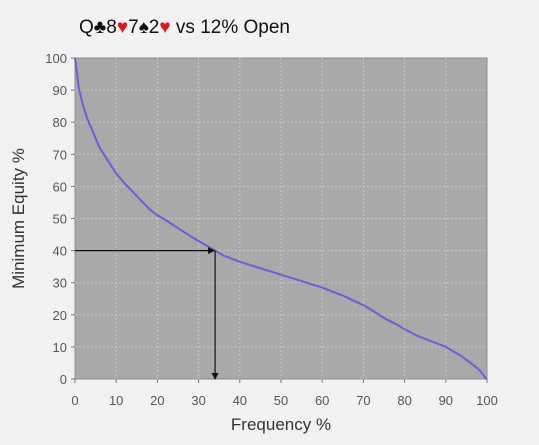 This screenshot has height=445, width=539. What do you see at coordinates (363, 400) in the screenshot?
I see `x-tick-label: 70` at bounding box center [363, 400].